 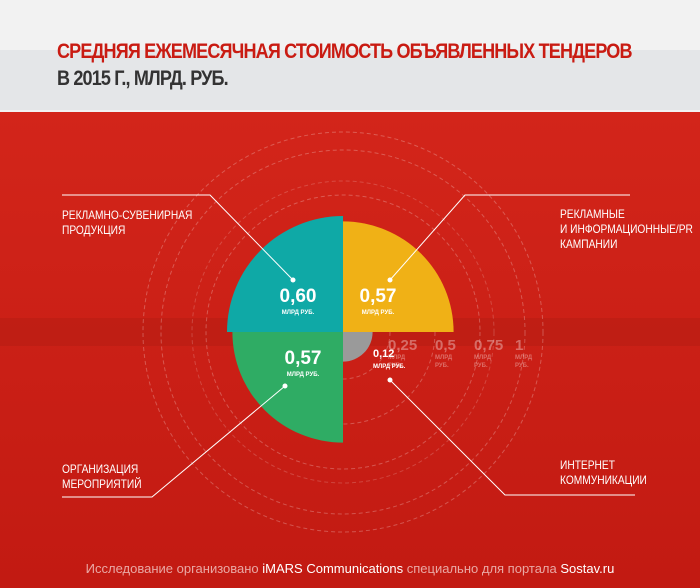 What do you see at coordinates (127, 215) in the screenshot?
I see `label-line: РЕКЛАМНО-СУВЕНИРНАЯ` at bounding box center [127, 215].